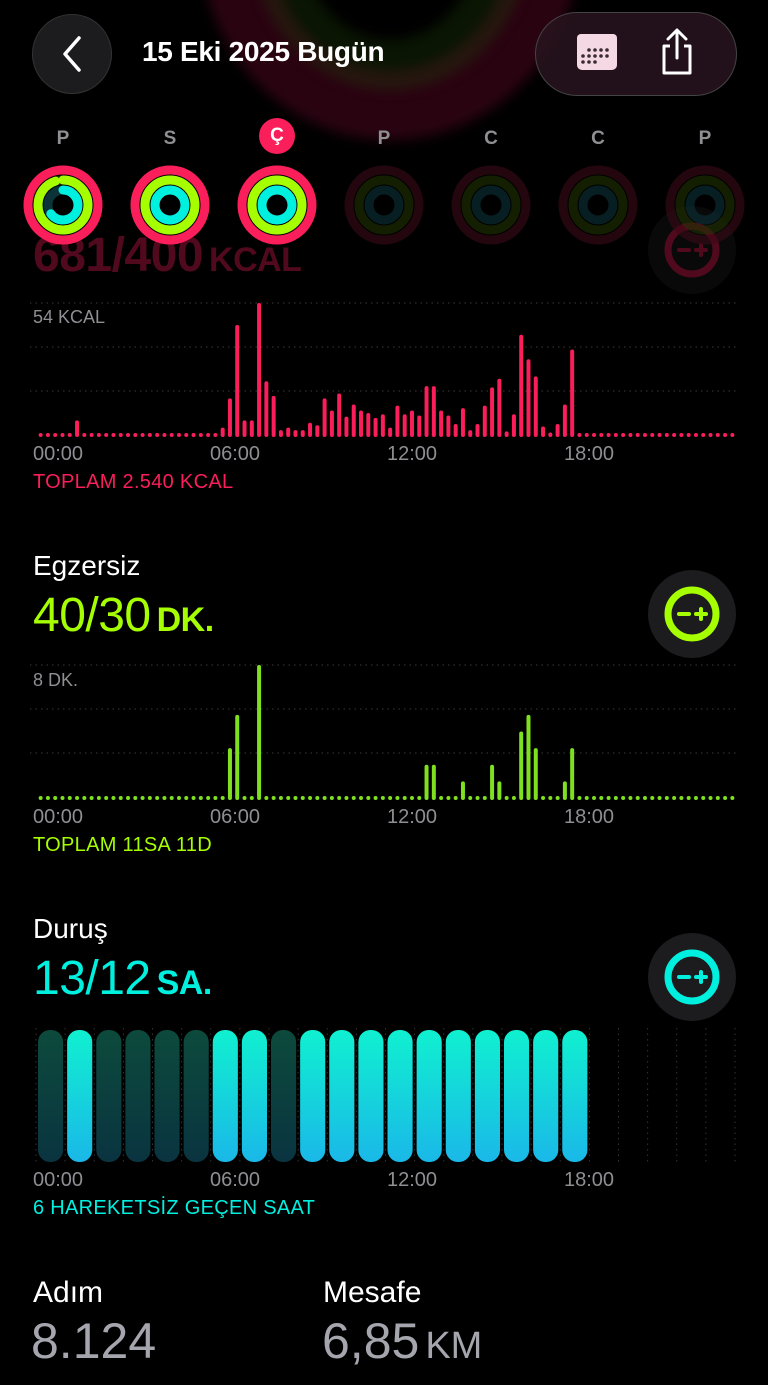  I want to click on x-axis-label: 12:00, so click(412, 817).